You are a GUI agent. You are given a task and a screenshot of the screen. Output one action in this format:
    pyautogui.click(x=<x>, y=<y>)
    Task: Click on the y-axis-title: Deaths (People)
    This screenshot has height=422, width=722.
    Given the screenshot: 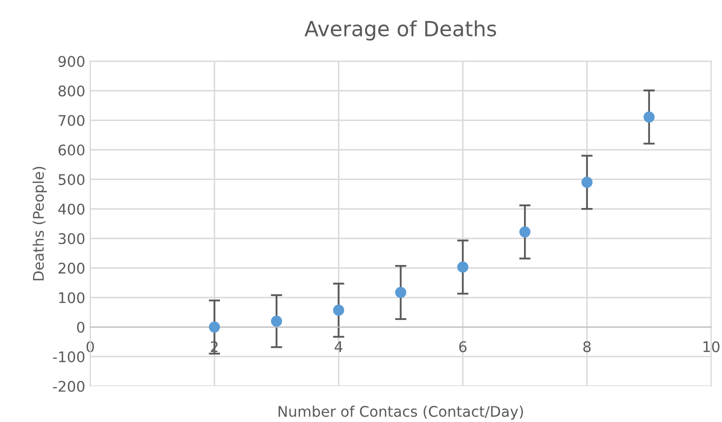 What is the action you would take?
    pyautogui.click(x=39, y=223)
    